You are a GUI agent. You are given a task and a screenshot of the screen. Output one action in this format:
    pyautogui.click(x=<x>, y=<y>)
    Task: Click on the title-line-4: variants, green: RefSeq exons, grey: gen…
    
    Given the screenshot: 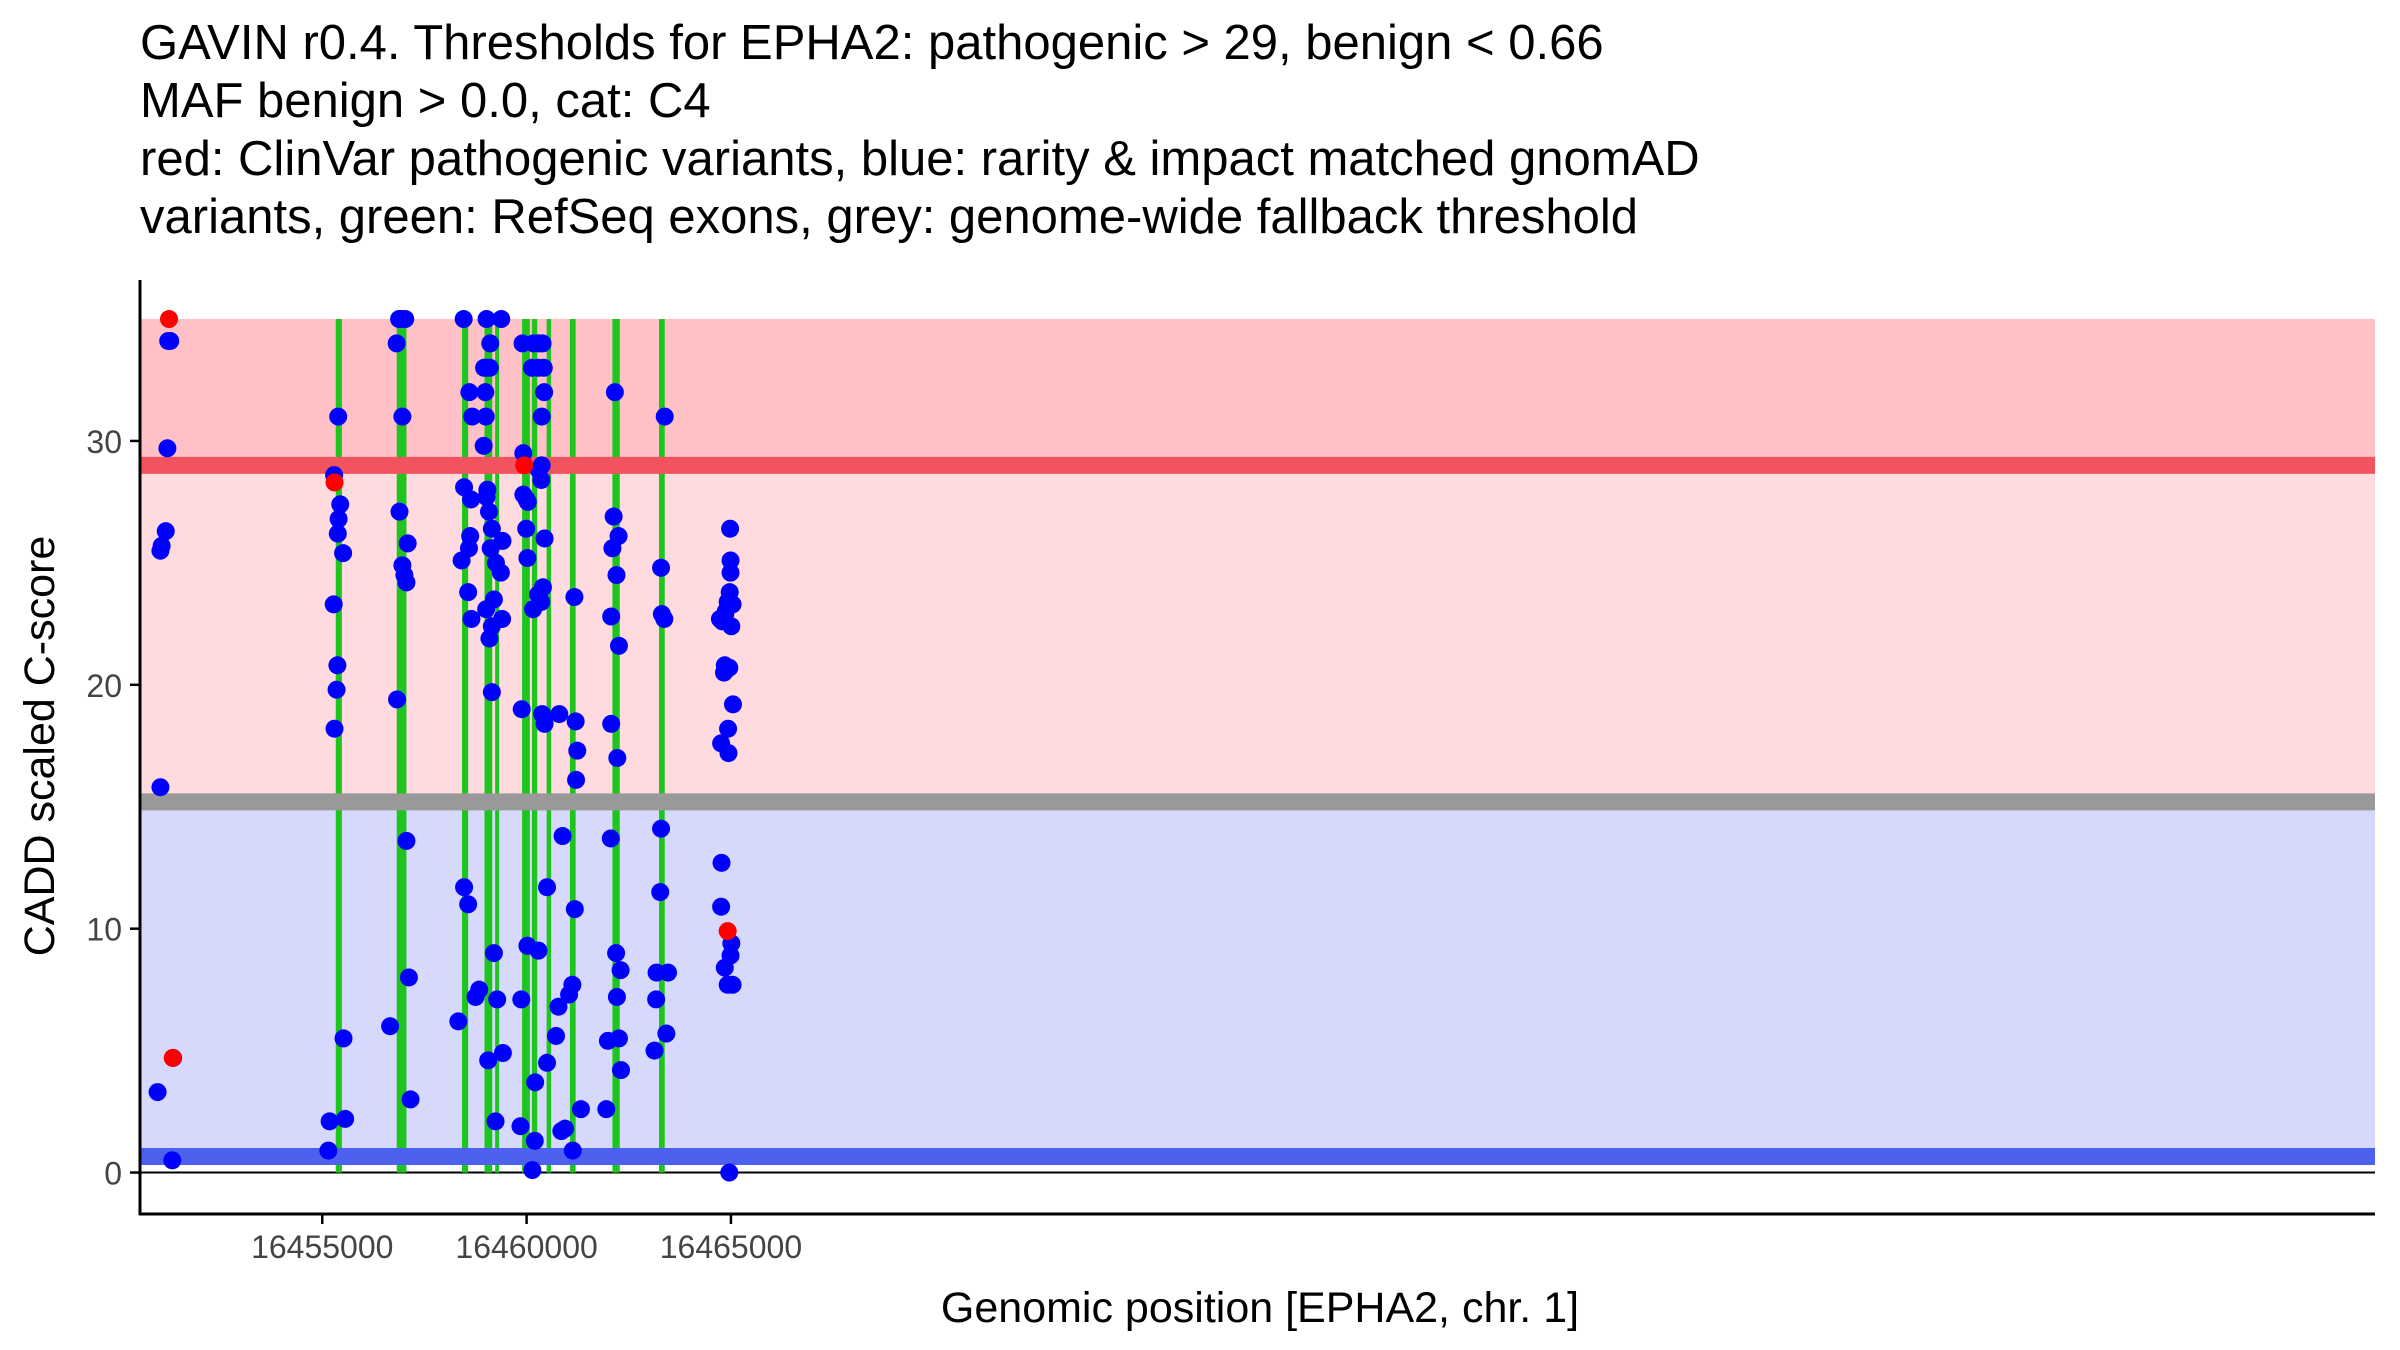 What is the action you would take?
    pyautogui.click(x=889, y=217)
    